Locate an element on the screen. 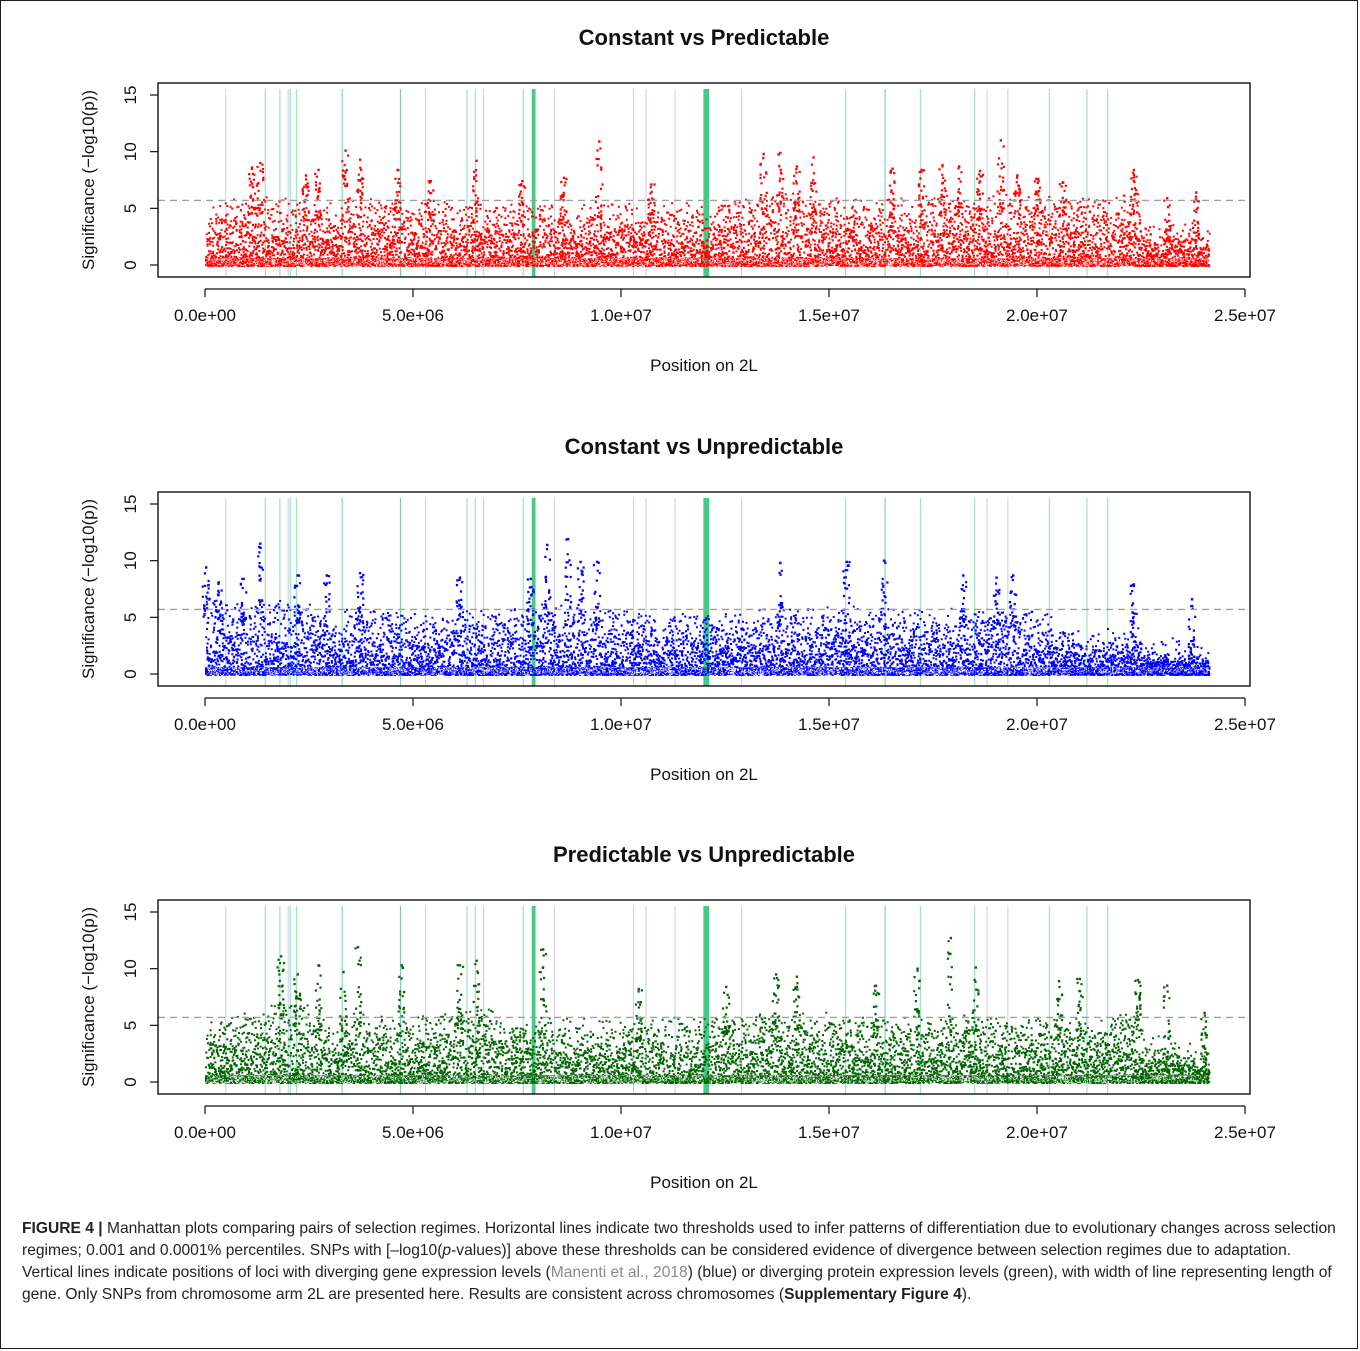 This screenshot has width=1360, height=1351. x-tick-label: 1.0e+07 is located at coordinates (621, 724).